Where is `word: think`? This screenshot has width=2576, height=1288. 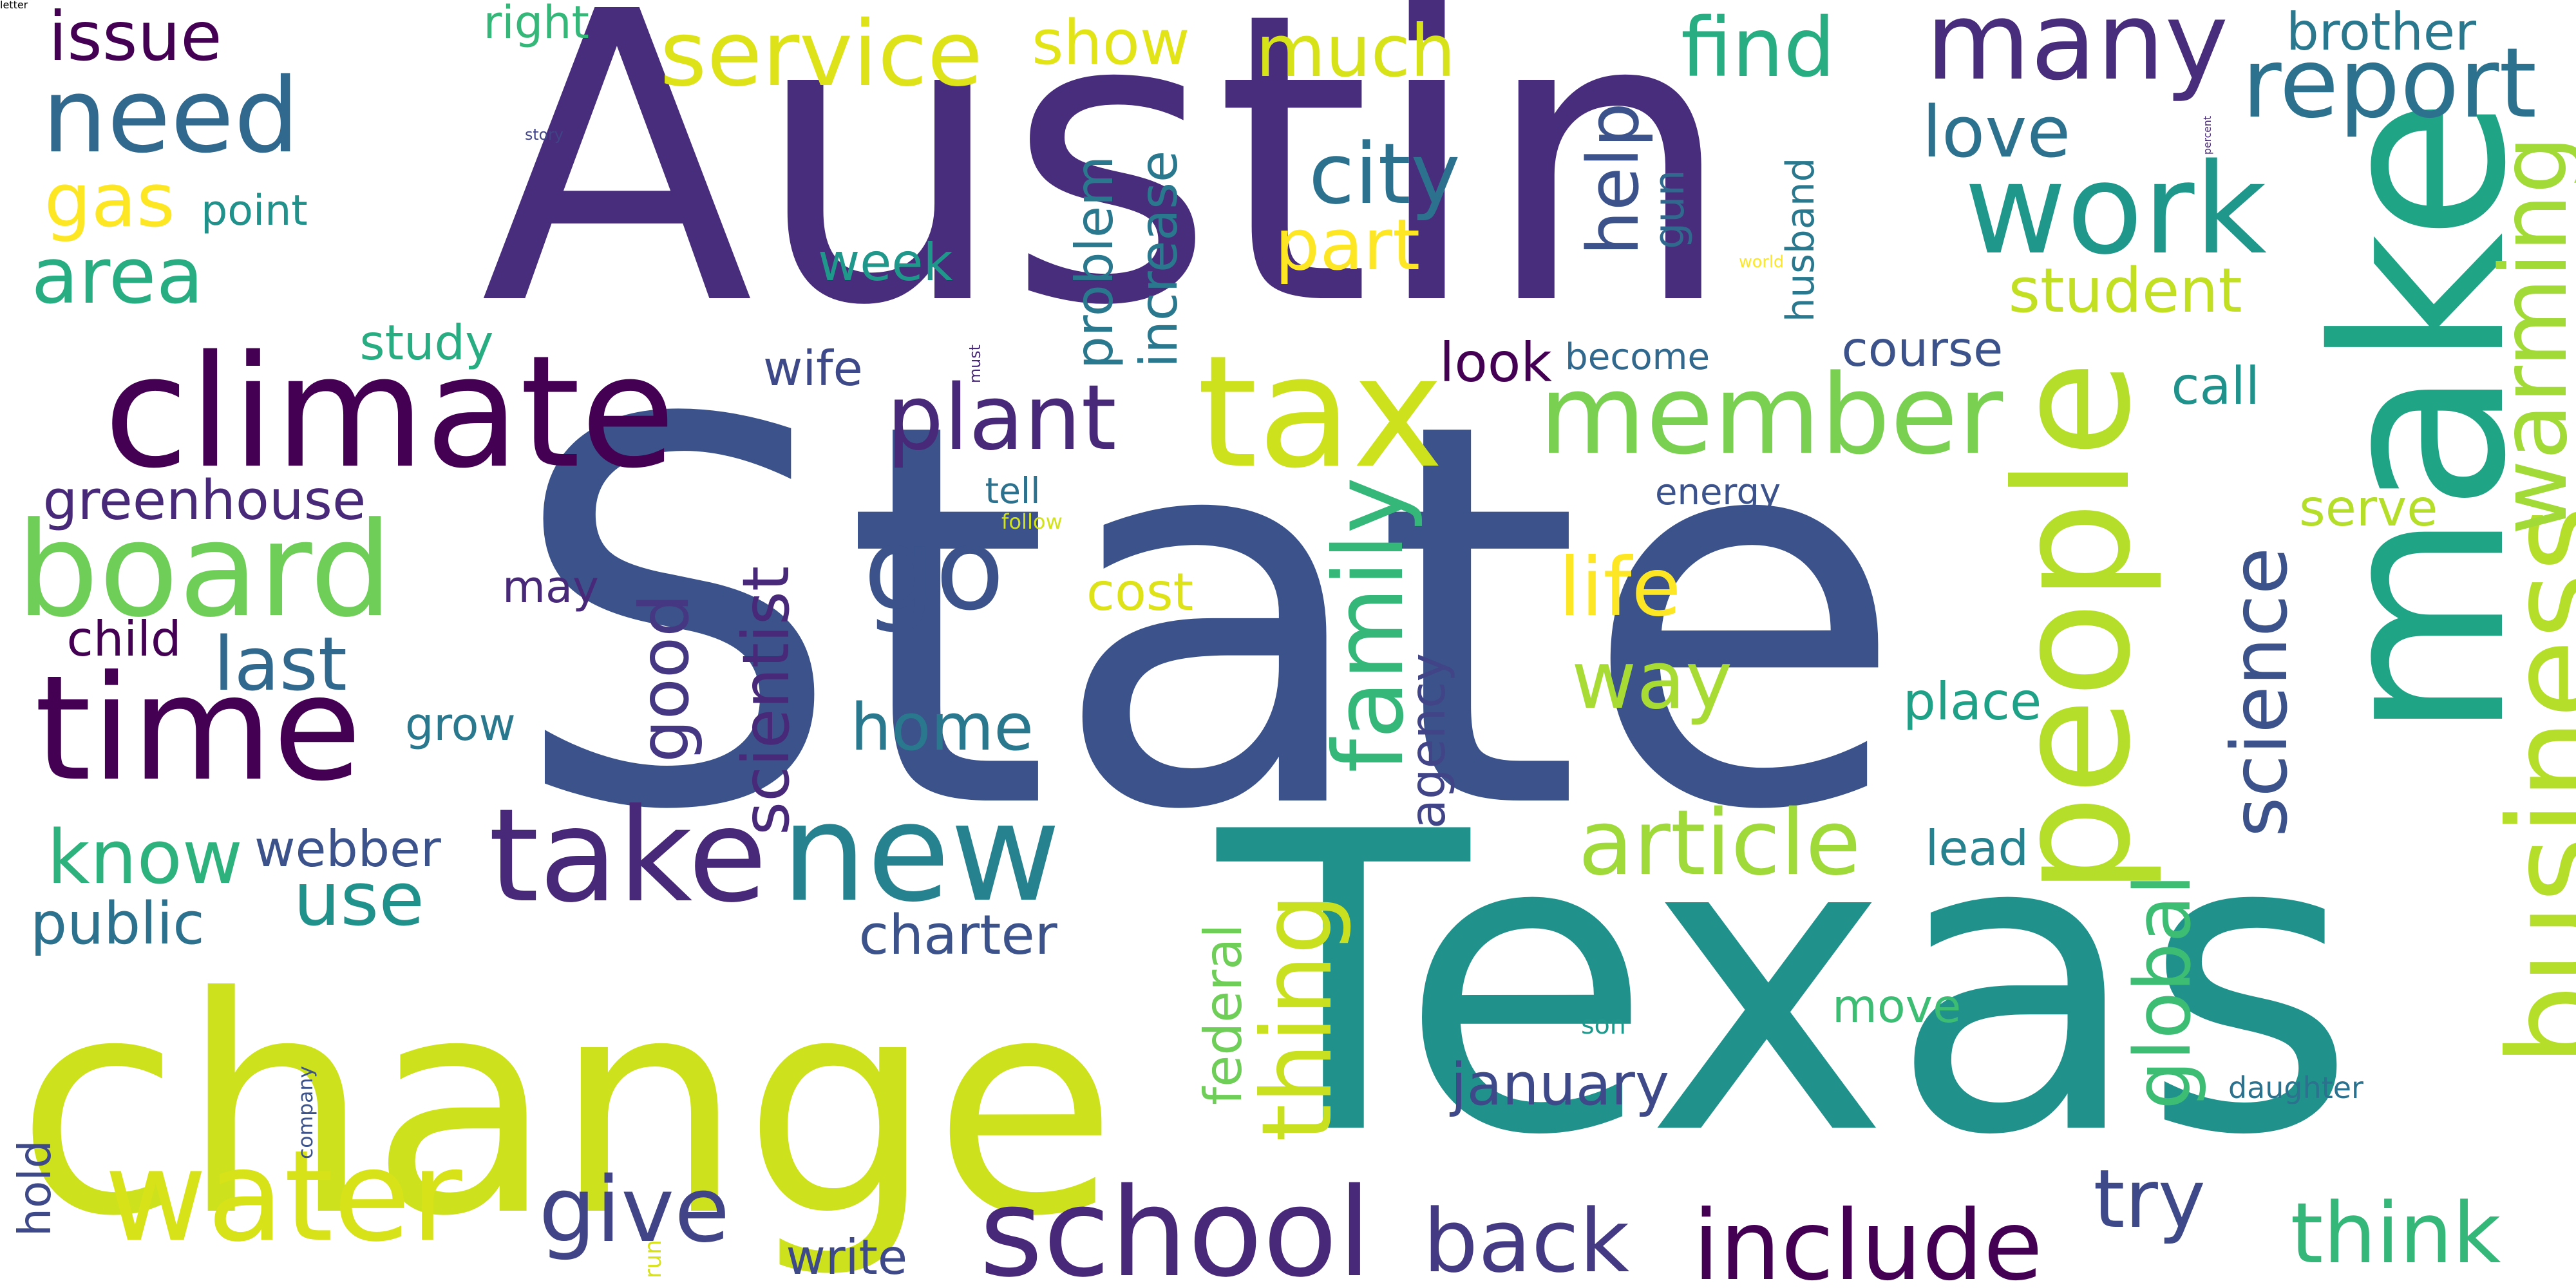
word: think is located at coordinates (2395, 1233).